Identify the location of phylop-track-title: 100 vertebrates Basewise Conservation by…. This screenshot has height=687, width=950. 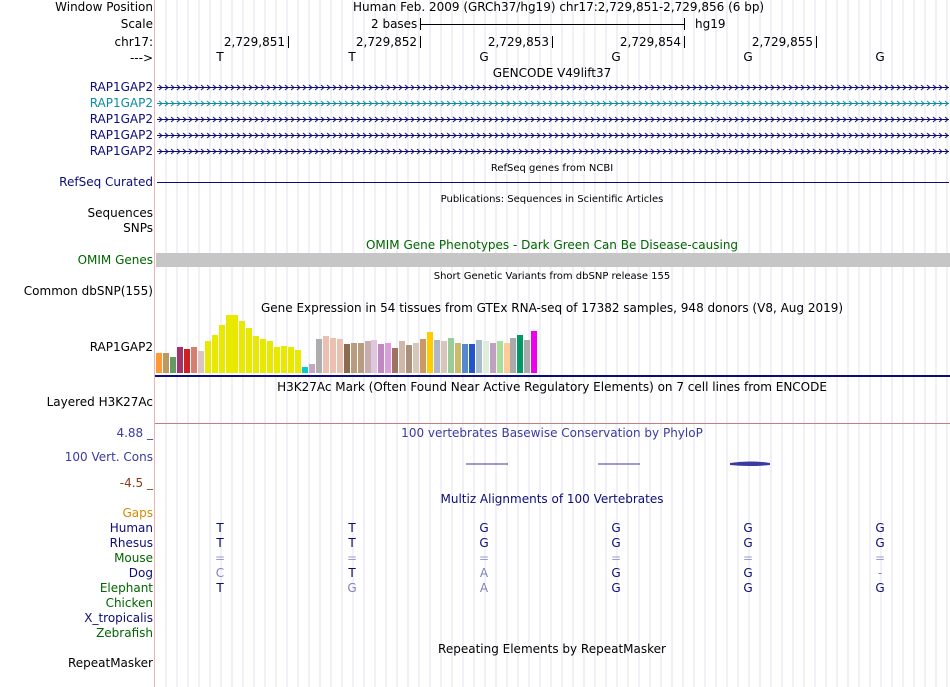
(552, 433).